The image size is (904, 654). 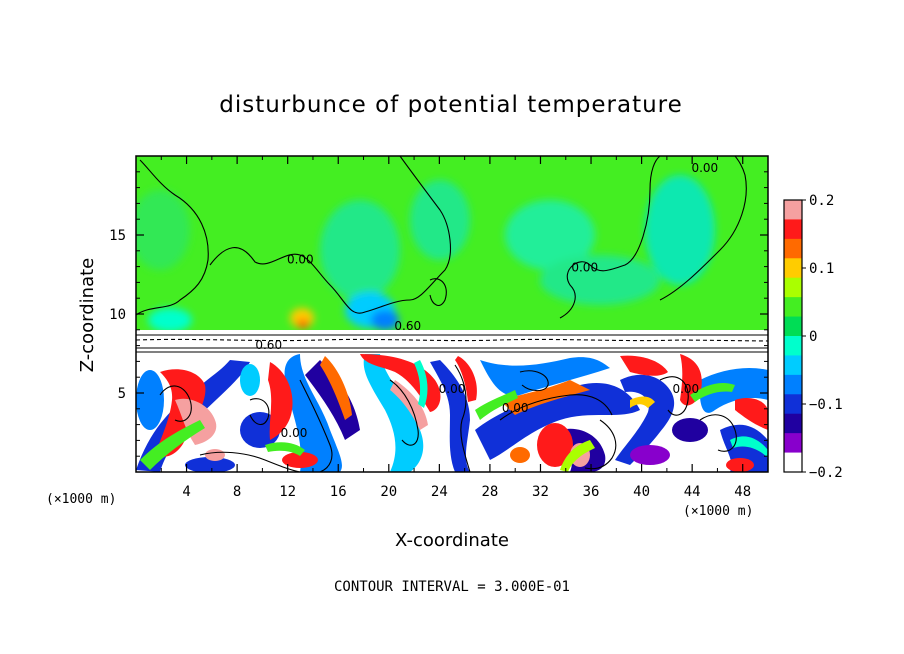 What do you see at coordinates (452, 540) in the screenshot?
I see `x-axis-label: X-coordinate` at bounding box center [452, 540].